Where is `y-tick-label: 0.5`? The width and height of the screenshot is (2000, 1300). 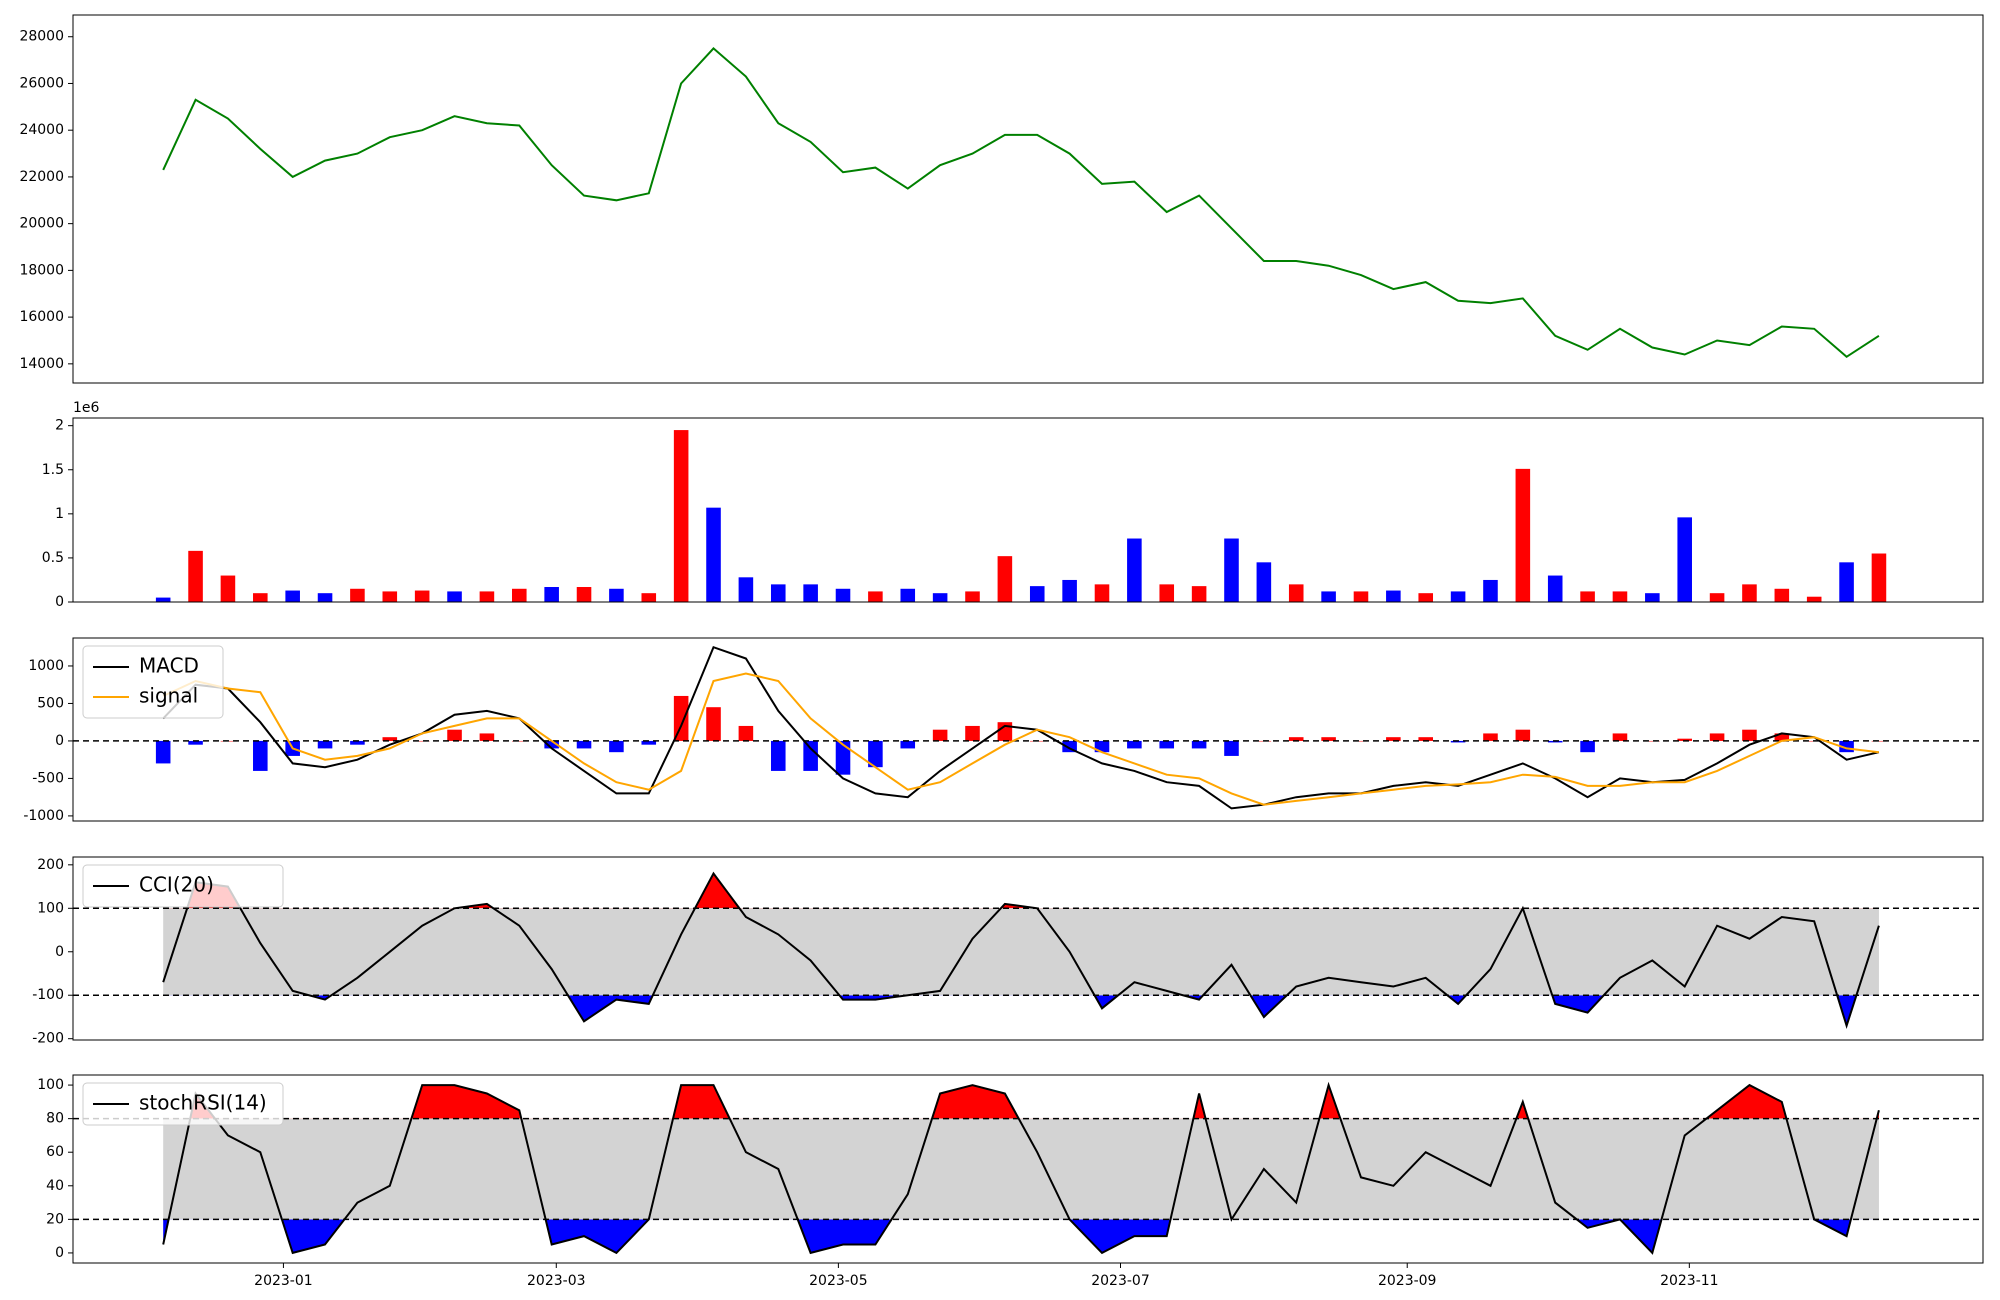 y-tick-label: 0.5 is located at coordinates (53, 558).